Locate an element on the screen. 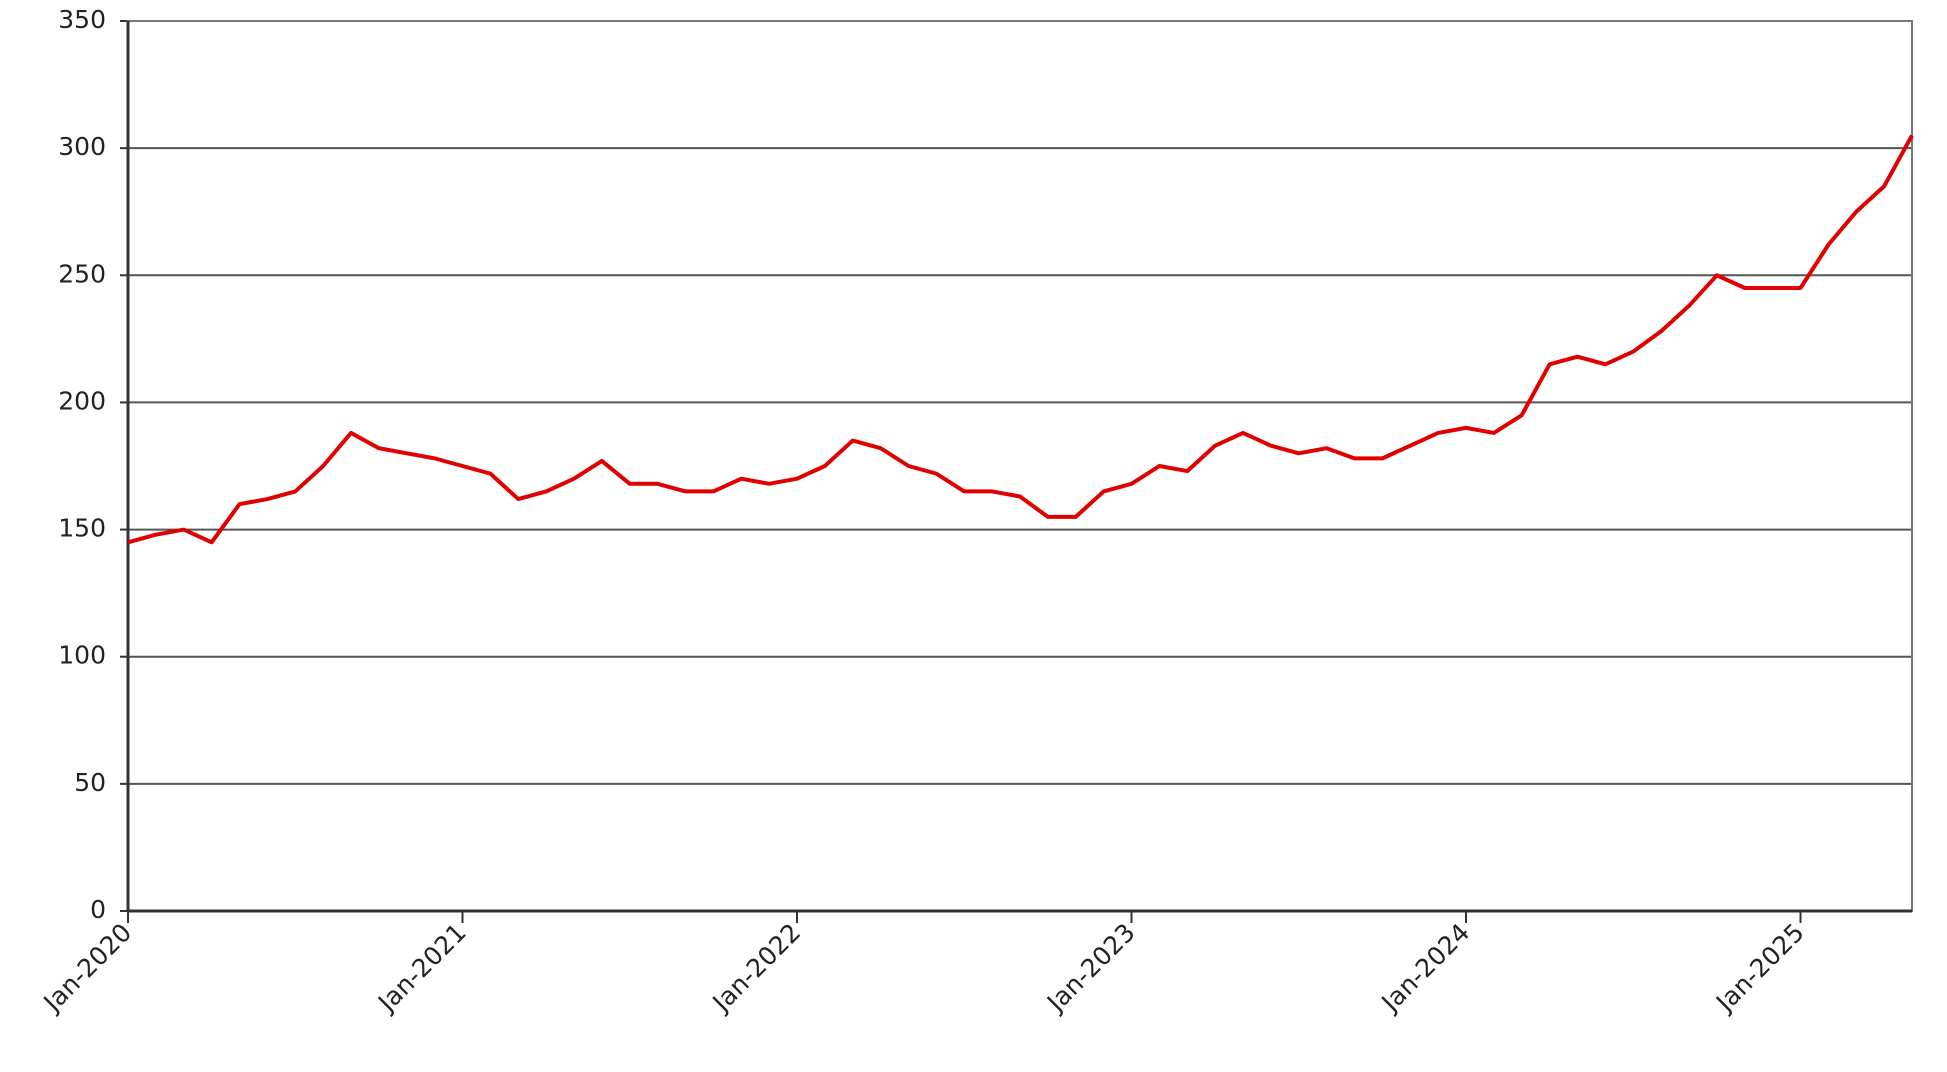 The image size is (1947, 1072). x-tick-label: Jan-2021 is located at coordinates (421, 968).